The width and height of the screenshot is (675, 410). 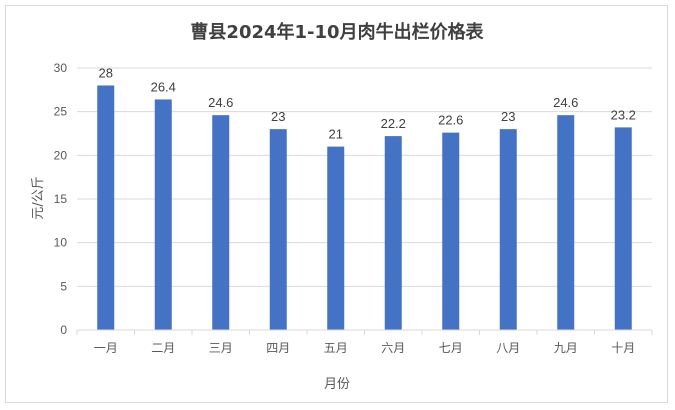 What do you see at coordinates (63, 330) in the screenshot?
I see `y-tick-label: 0` at bounding box center [63, 330].